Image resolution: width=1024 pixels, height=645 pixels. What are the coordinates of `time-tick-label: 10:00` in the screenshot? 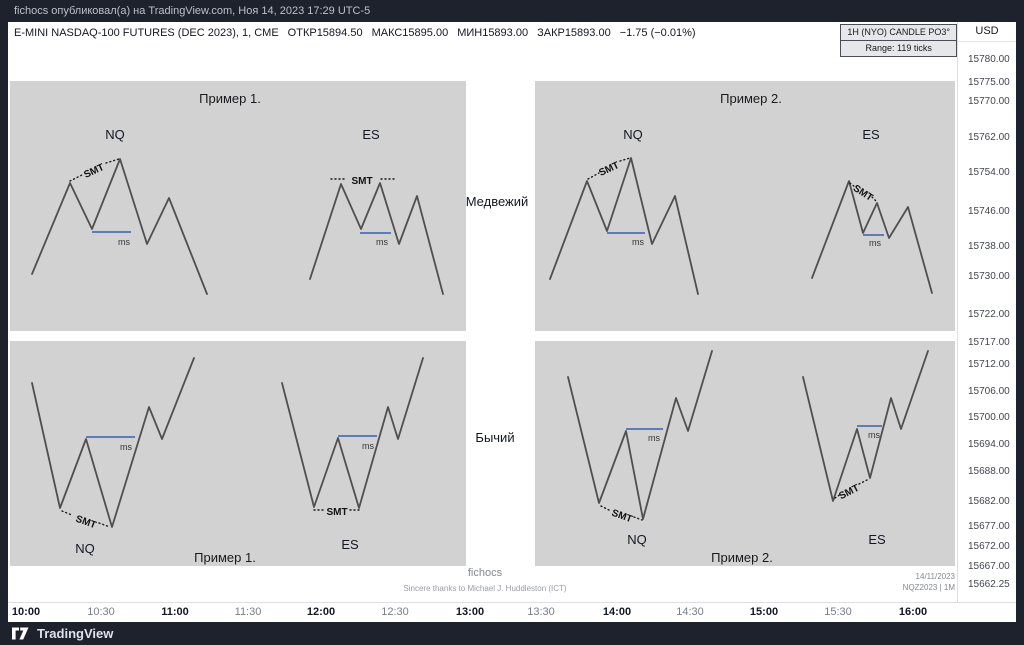 It's located at (26, 612).